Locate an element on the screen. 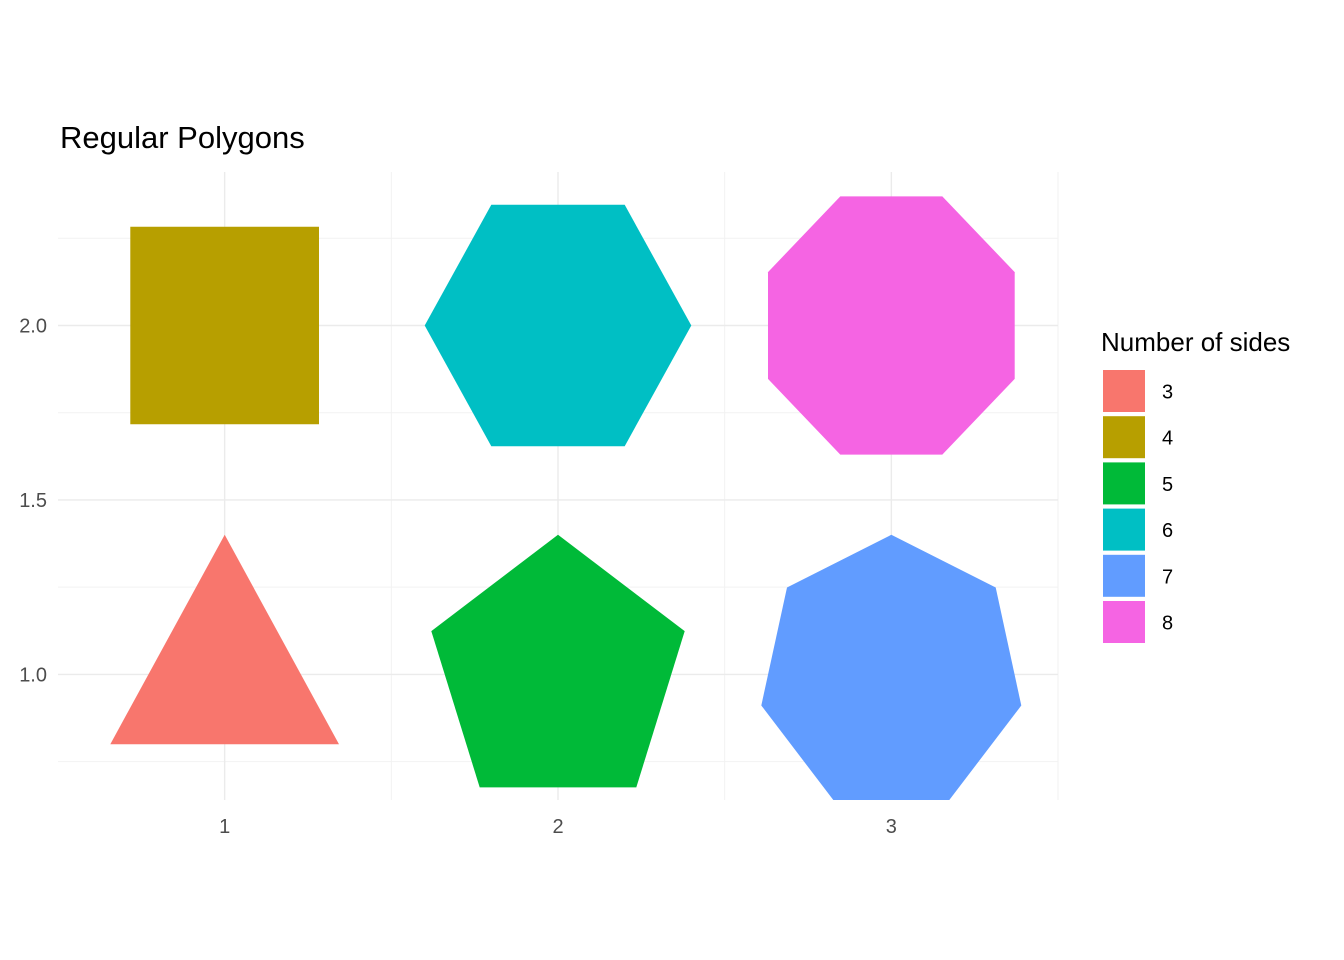 This screenshot has height=960, width=1344. y-tick-label: 1.0 is located at coordinates (33, 675).